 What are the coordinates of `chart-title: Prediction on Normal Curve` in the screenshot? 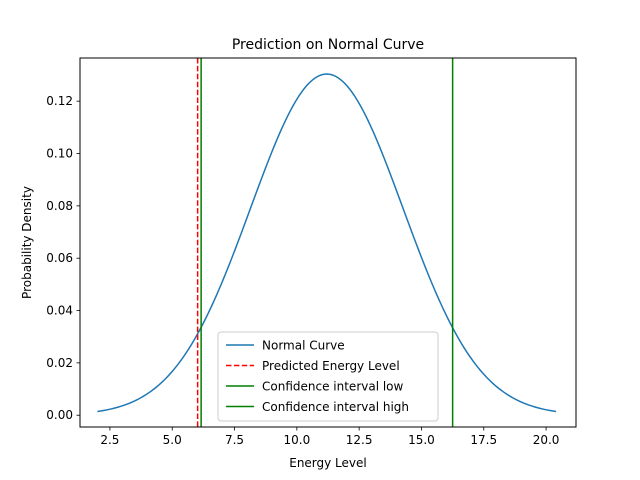 It's located at (328, 45).